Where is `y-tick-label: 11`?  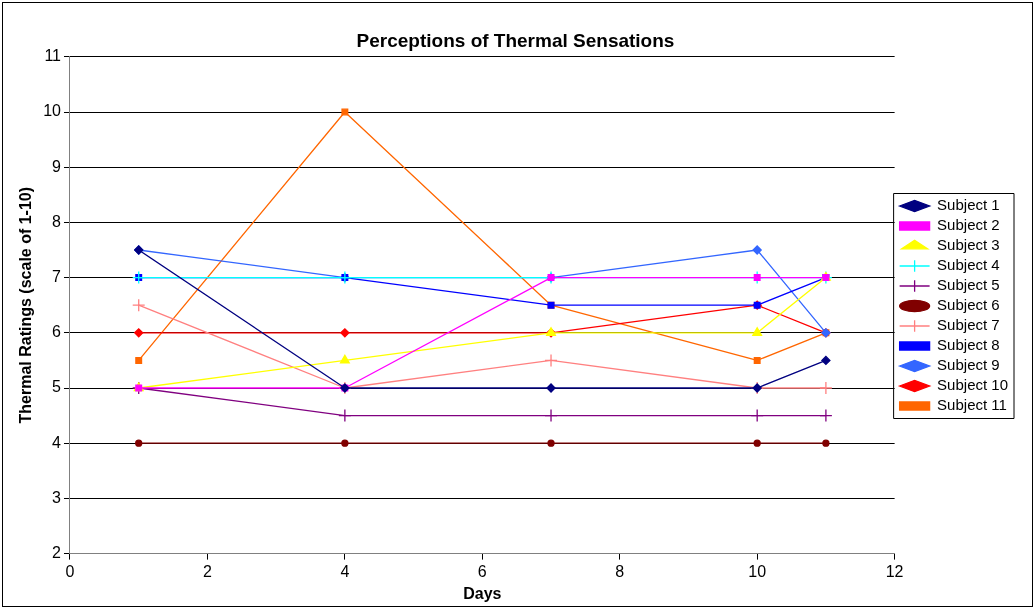
y-tick-label: 11 is located at coordinates (53, 56).